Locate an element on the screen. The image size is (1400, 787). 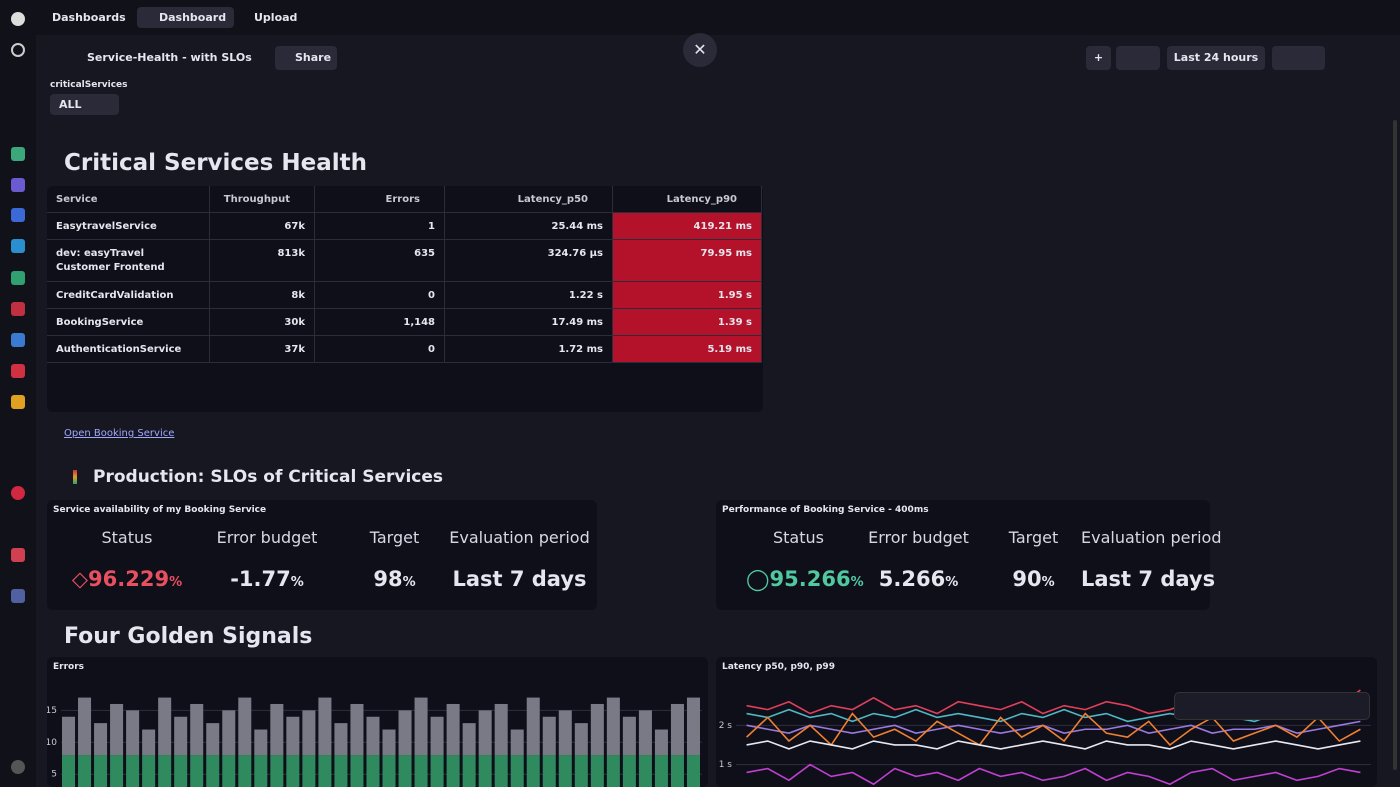
y-tick-label: 5 is located at coordinates (54, 775).